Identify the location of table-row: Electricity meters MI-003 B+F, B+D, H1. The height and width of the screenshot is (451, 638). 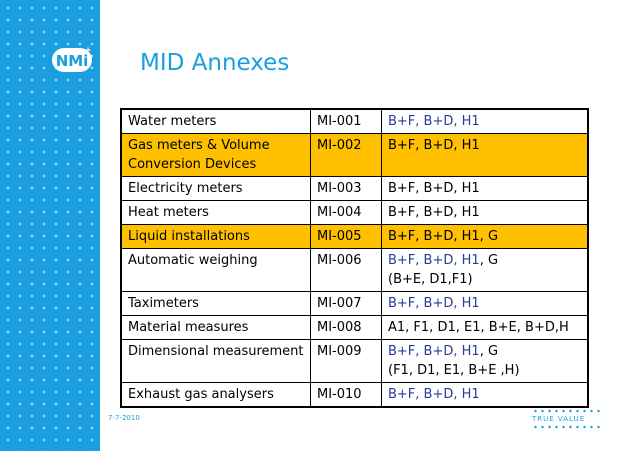
(355, 188).